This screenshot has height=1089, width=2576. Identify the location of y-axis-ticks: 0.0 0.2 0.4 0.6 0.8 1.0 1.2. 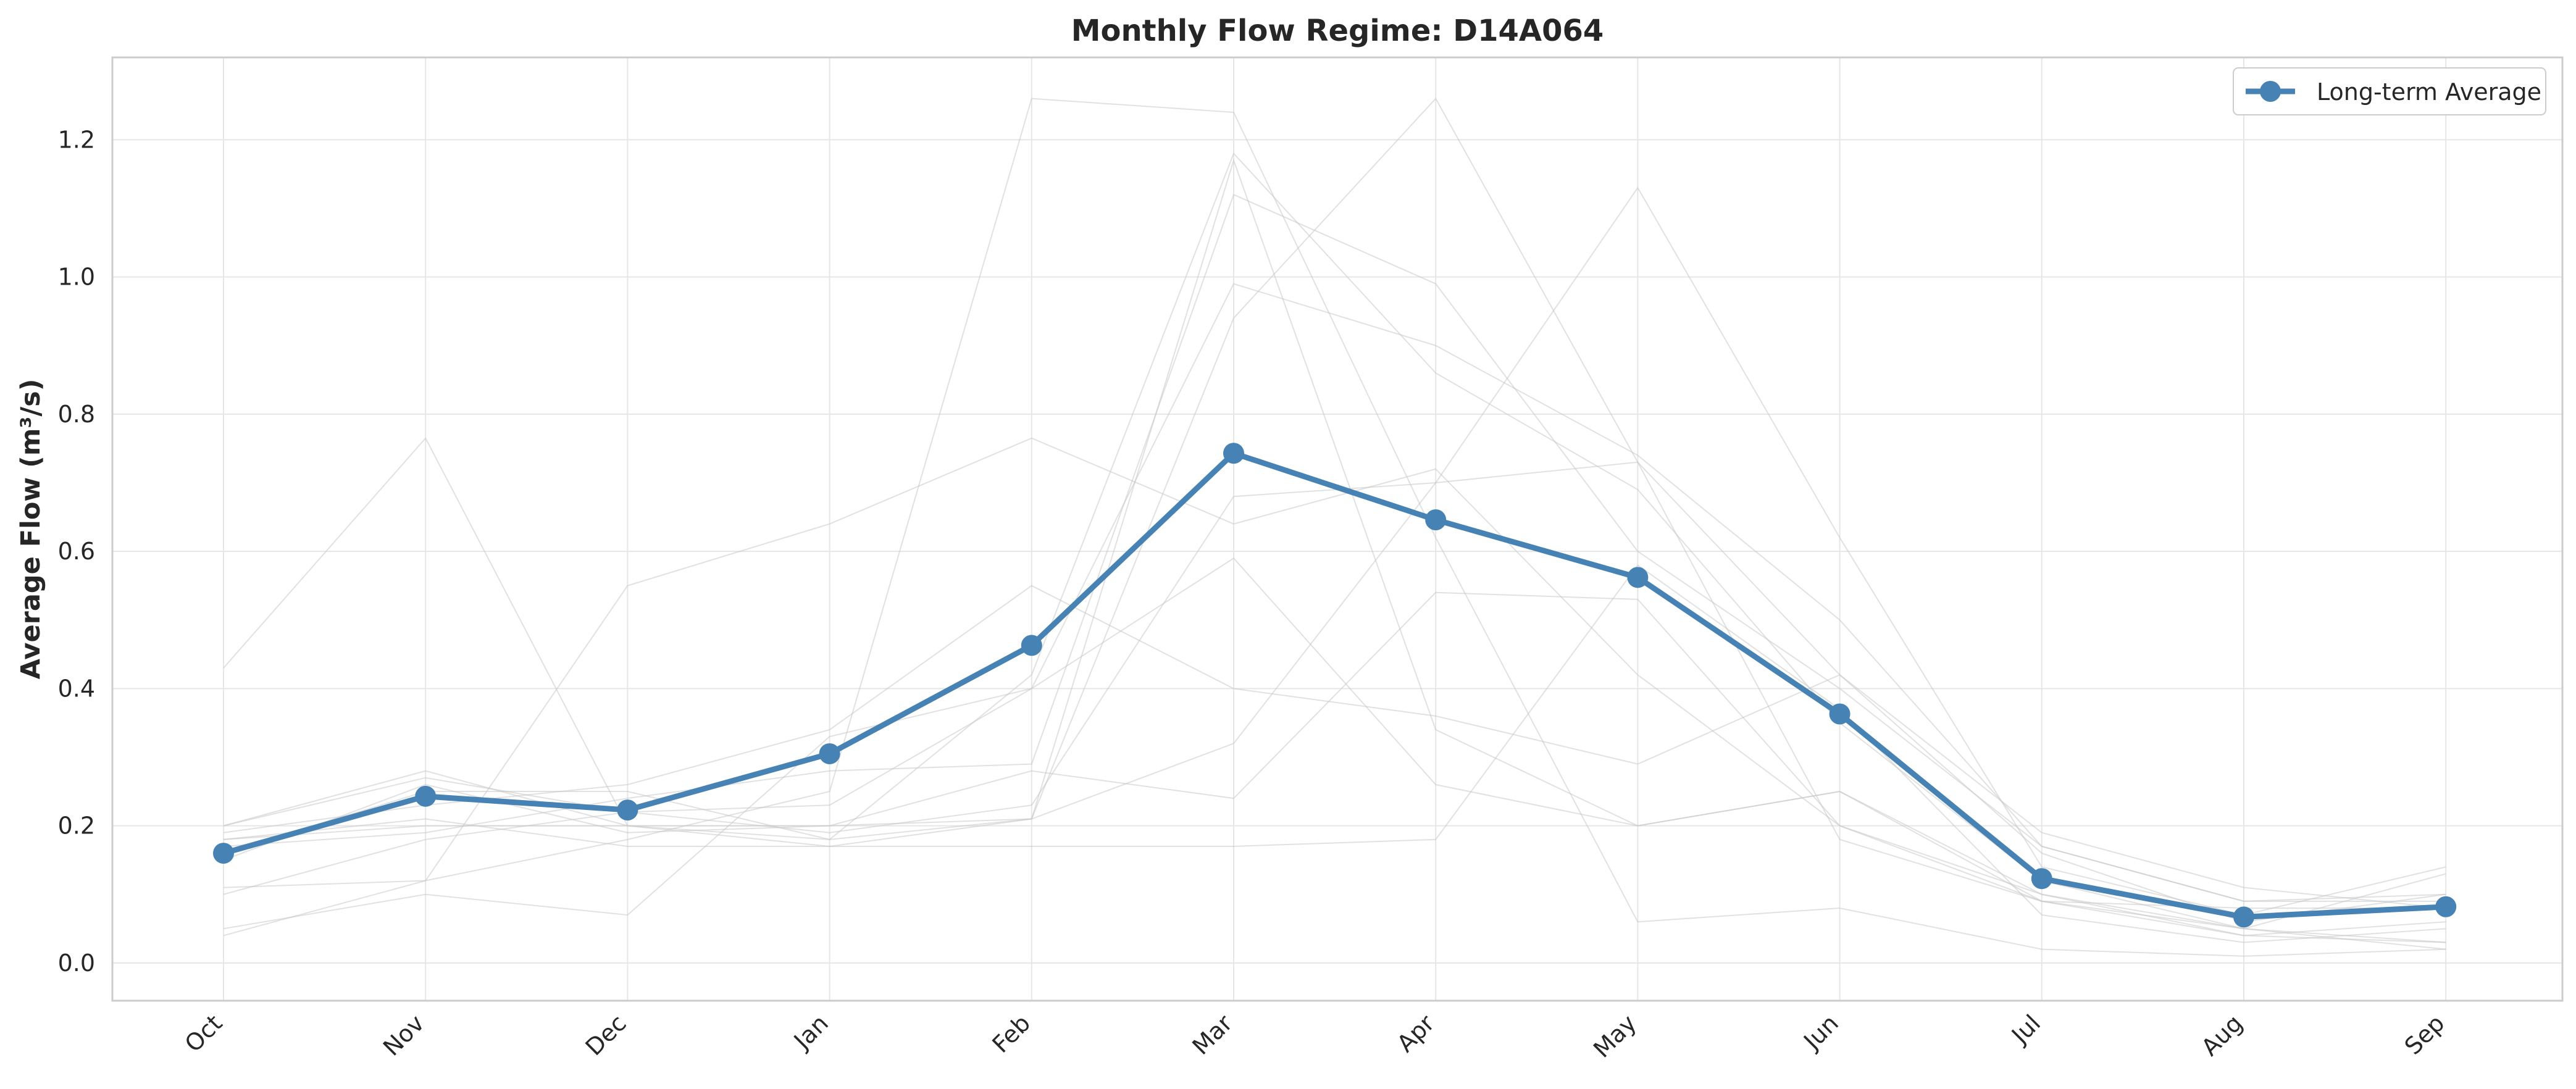
(77, 551).